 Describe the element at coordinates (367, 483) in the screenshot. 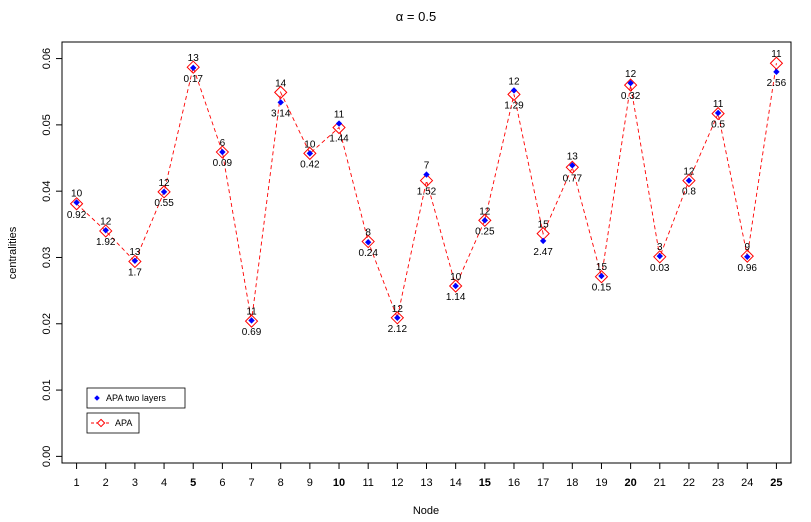

I see `x-tick-label: 11` at that location.